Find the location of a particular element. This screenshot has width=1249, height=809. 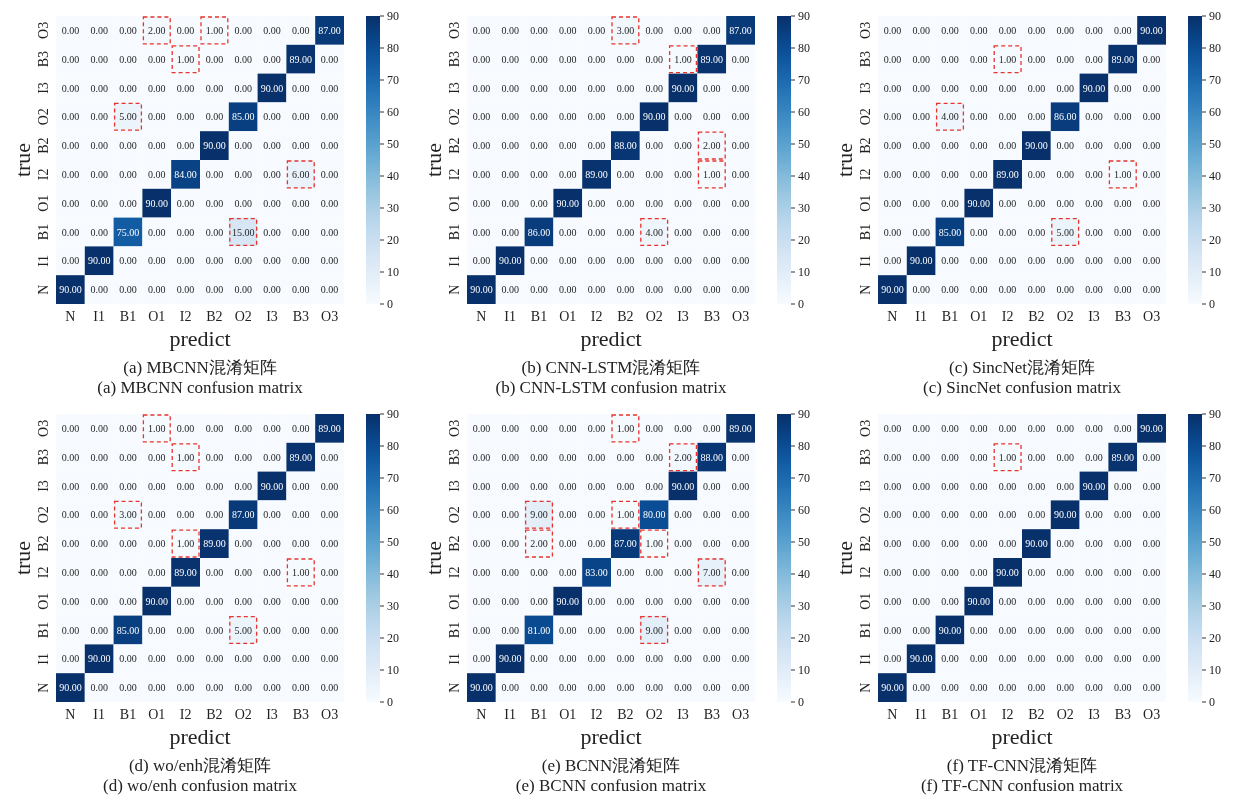

y-tick-label: B2 is located at coordinates (865, 543).